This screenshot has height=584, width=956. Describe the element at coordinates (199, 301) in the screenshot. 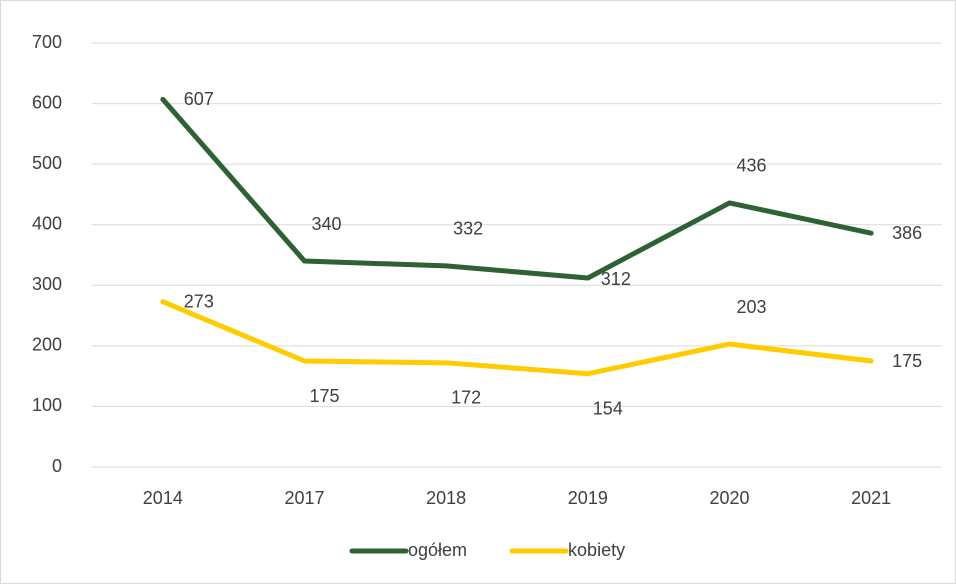

I see `data-label: 273` at that location.